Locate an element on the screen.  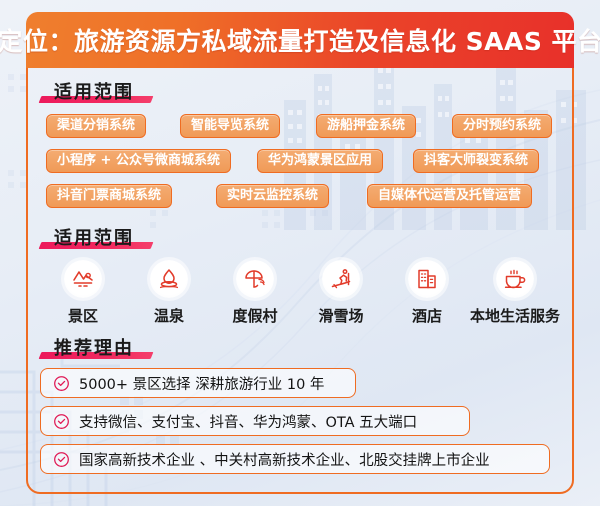
tag-row: 小程序 + 公众号微商城系统 华为鸿蒙景区应用 抖客大师裂变系统 is located at coordinates (300, 161).